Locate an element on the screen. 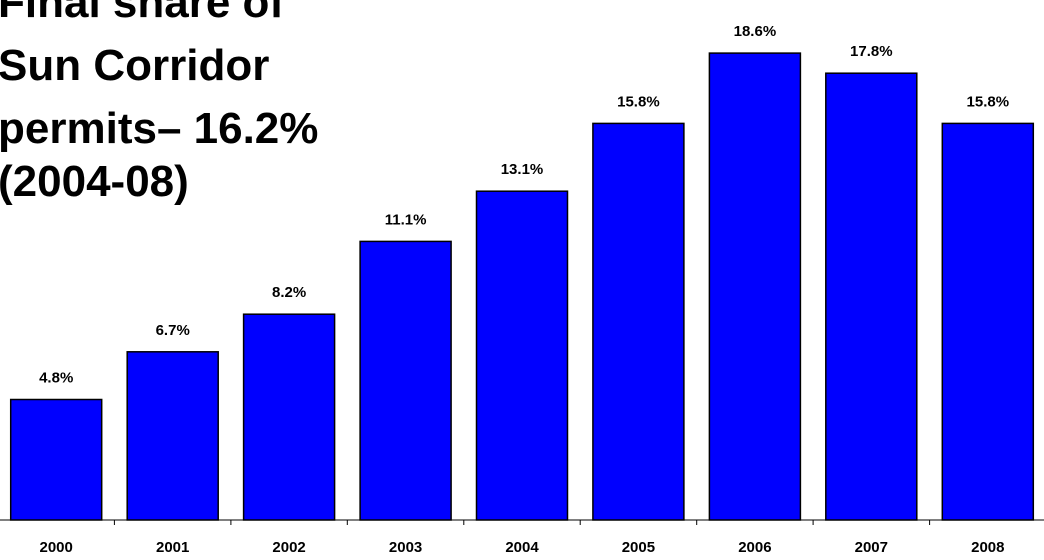 This screenshot has width=1044, height=560. x-tick-label-2008: 2008 is located at coordinates (987, 547).